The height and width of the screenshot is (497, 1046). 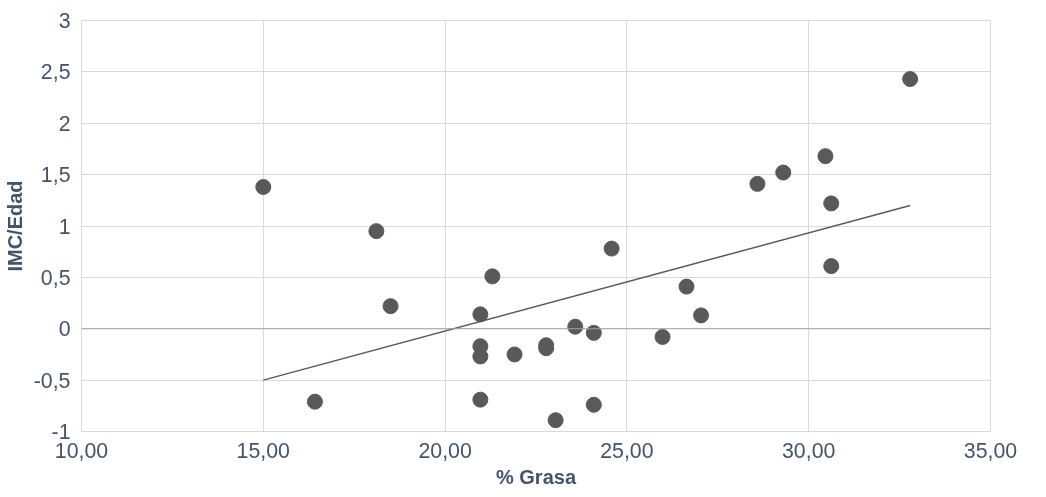 What do you see at coordinates (445, 450) in the screenshot?
I see `x-tick-label: 20,00` at bounding box center [445, 450].